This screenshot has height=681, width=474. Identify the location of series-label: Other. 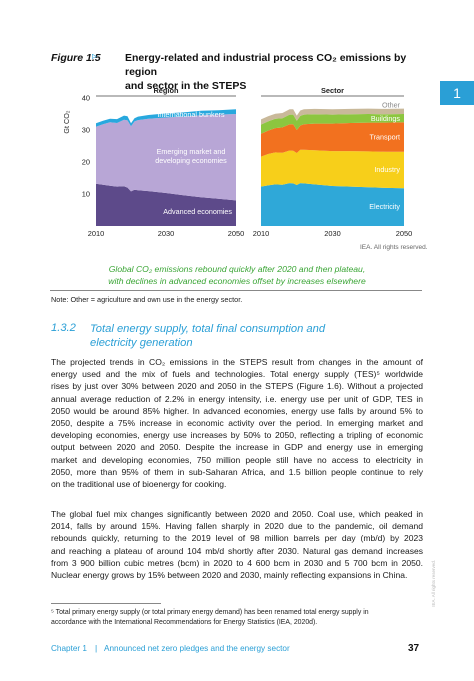
(391, 105).